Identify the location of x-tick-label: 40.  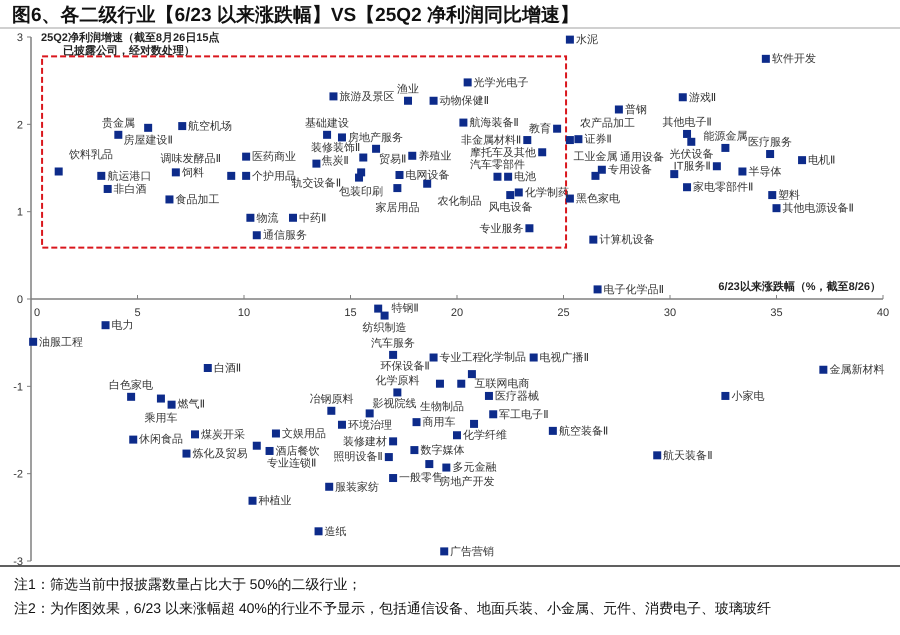
(883, 313).